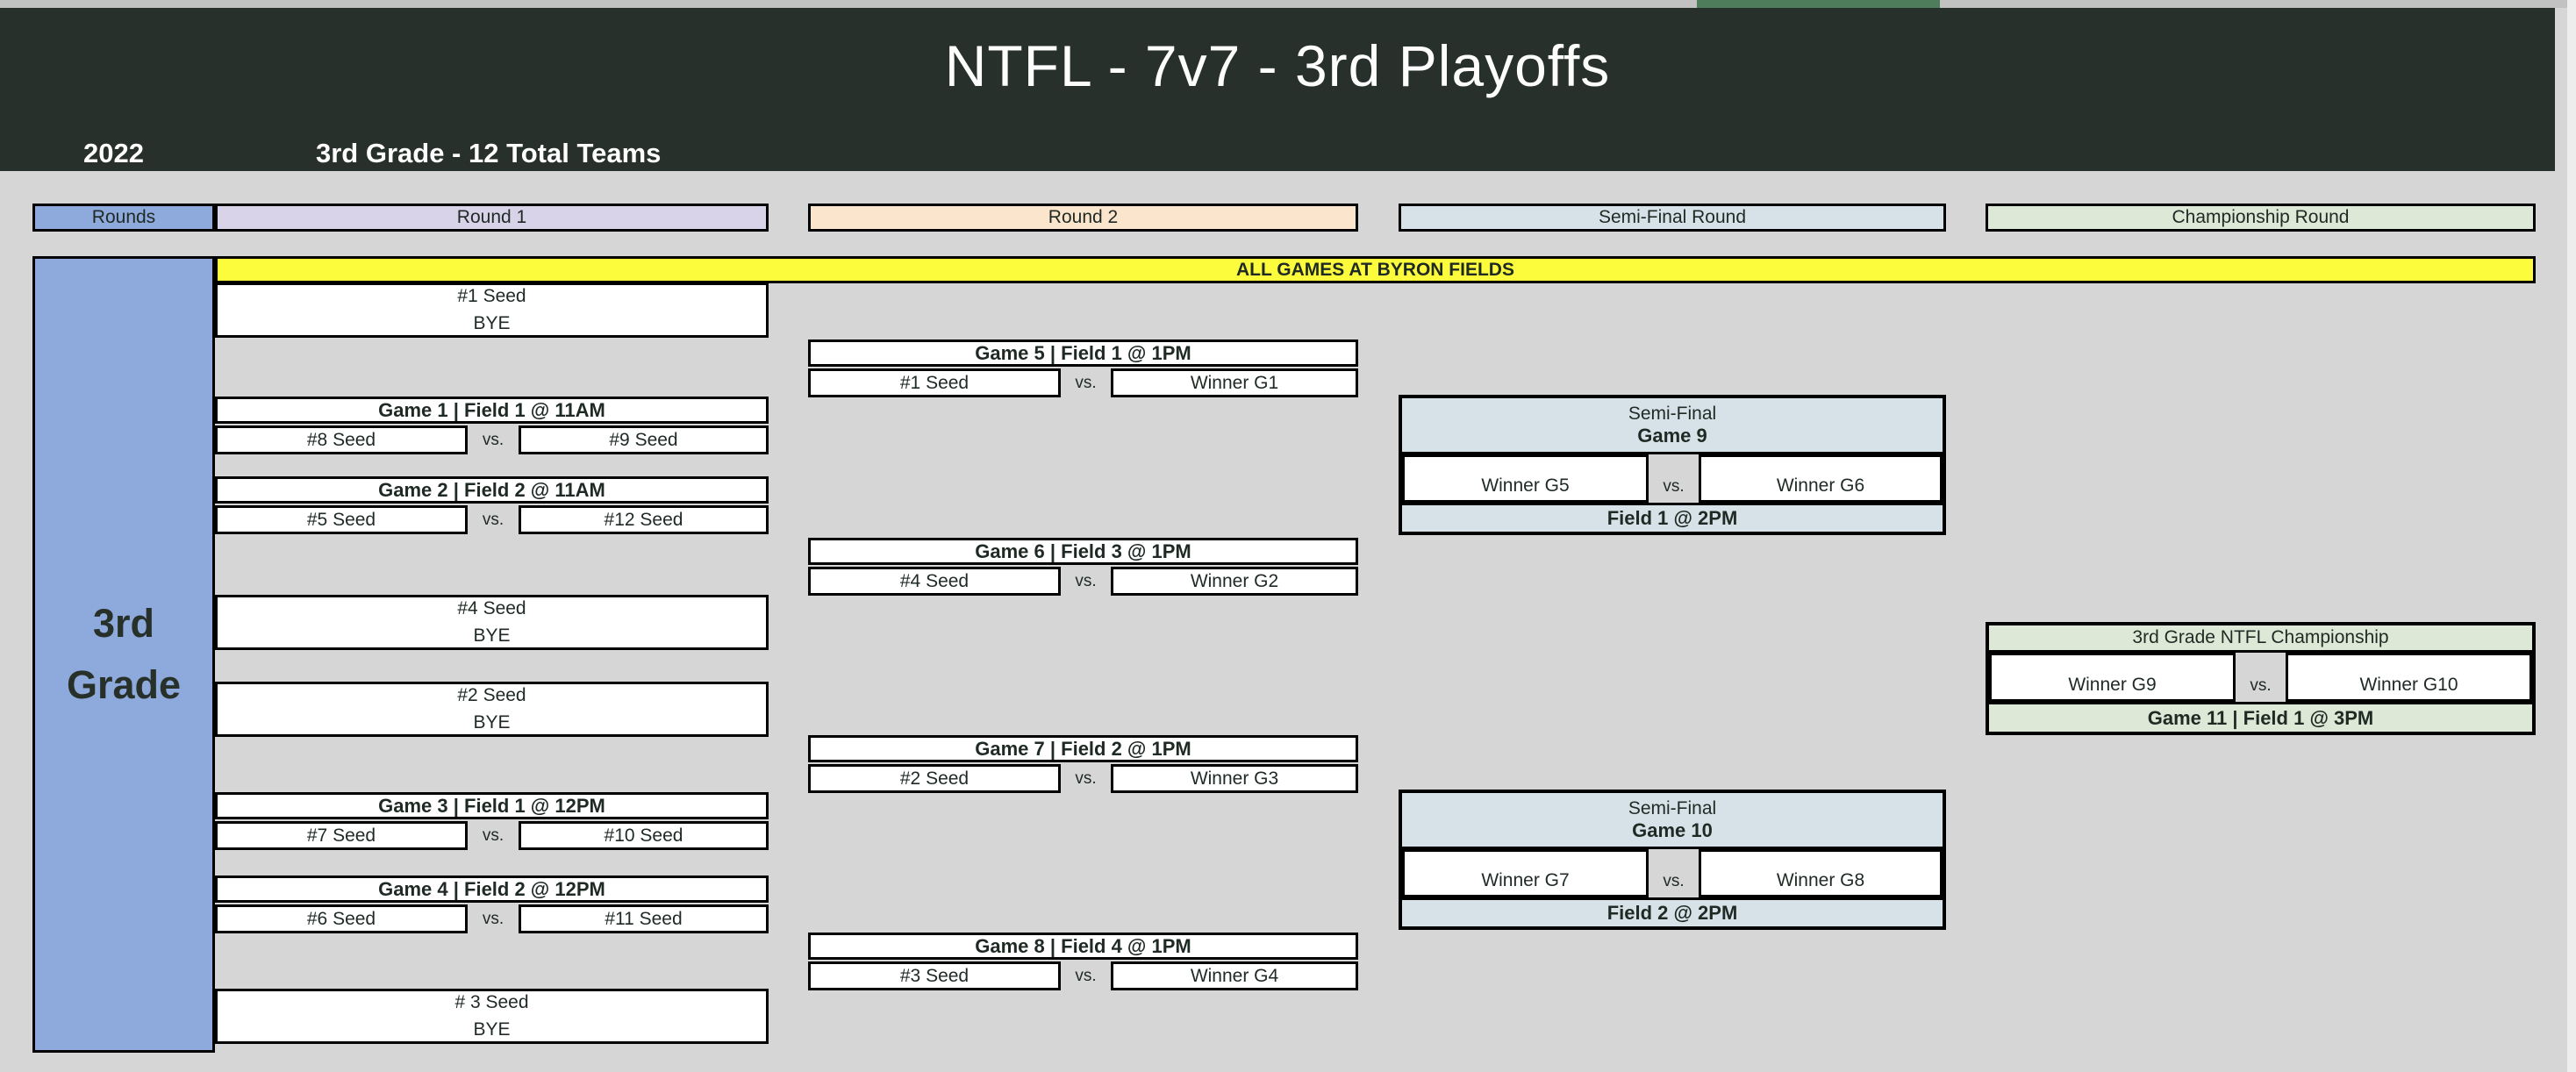  I want to click on location-banner: ALL GAMES AT BYRON FIELDS, so click(1375, 269).